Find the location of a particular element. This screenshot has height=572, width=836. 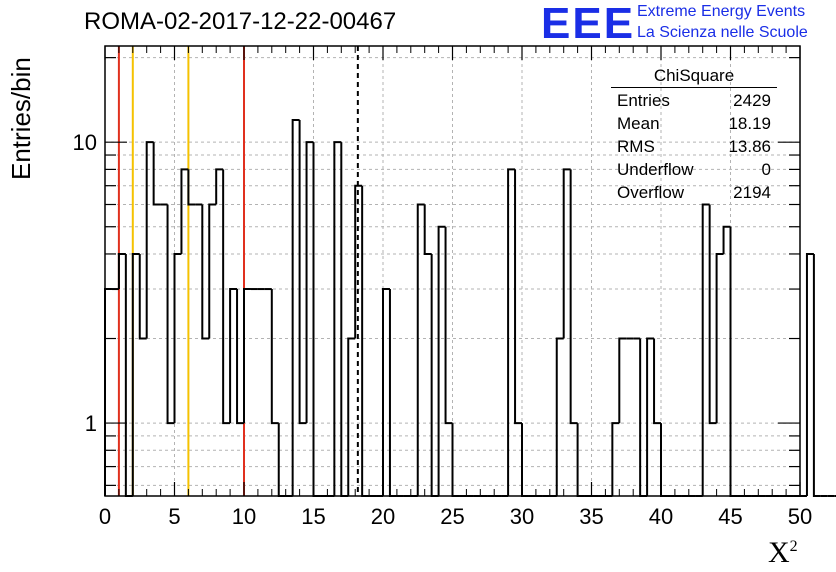

stats-label: Mean is located at coordinates (638, 123).